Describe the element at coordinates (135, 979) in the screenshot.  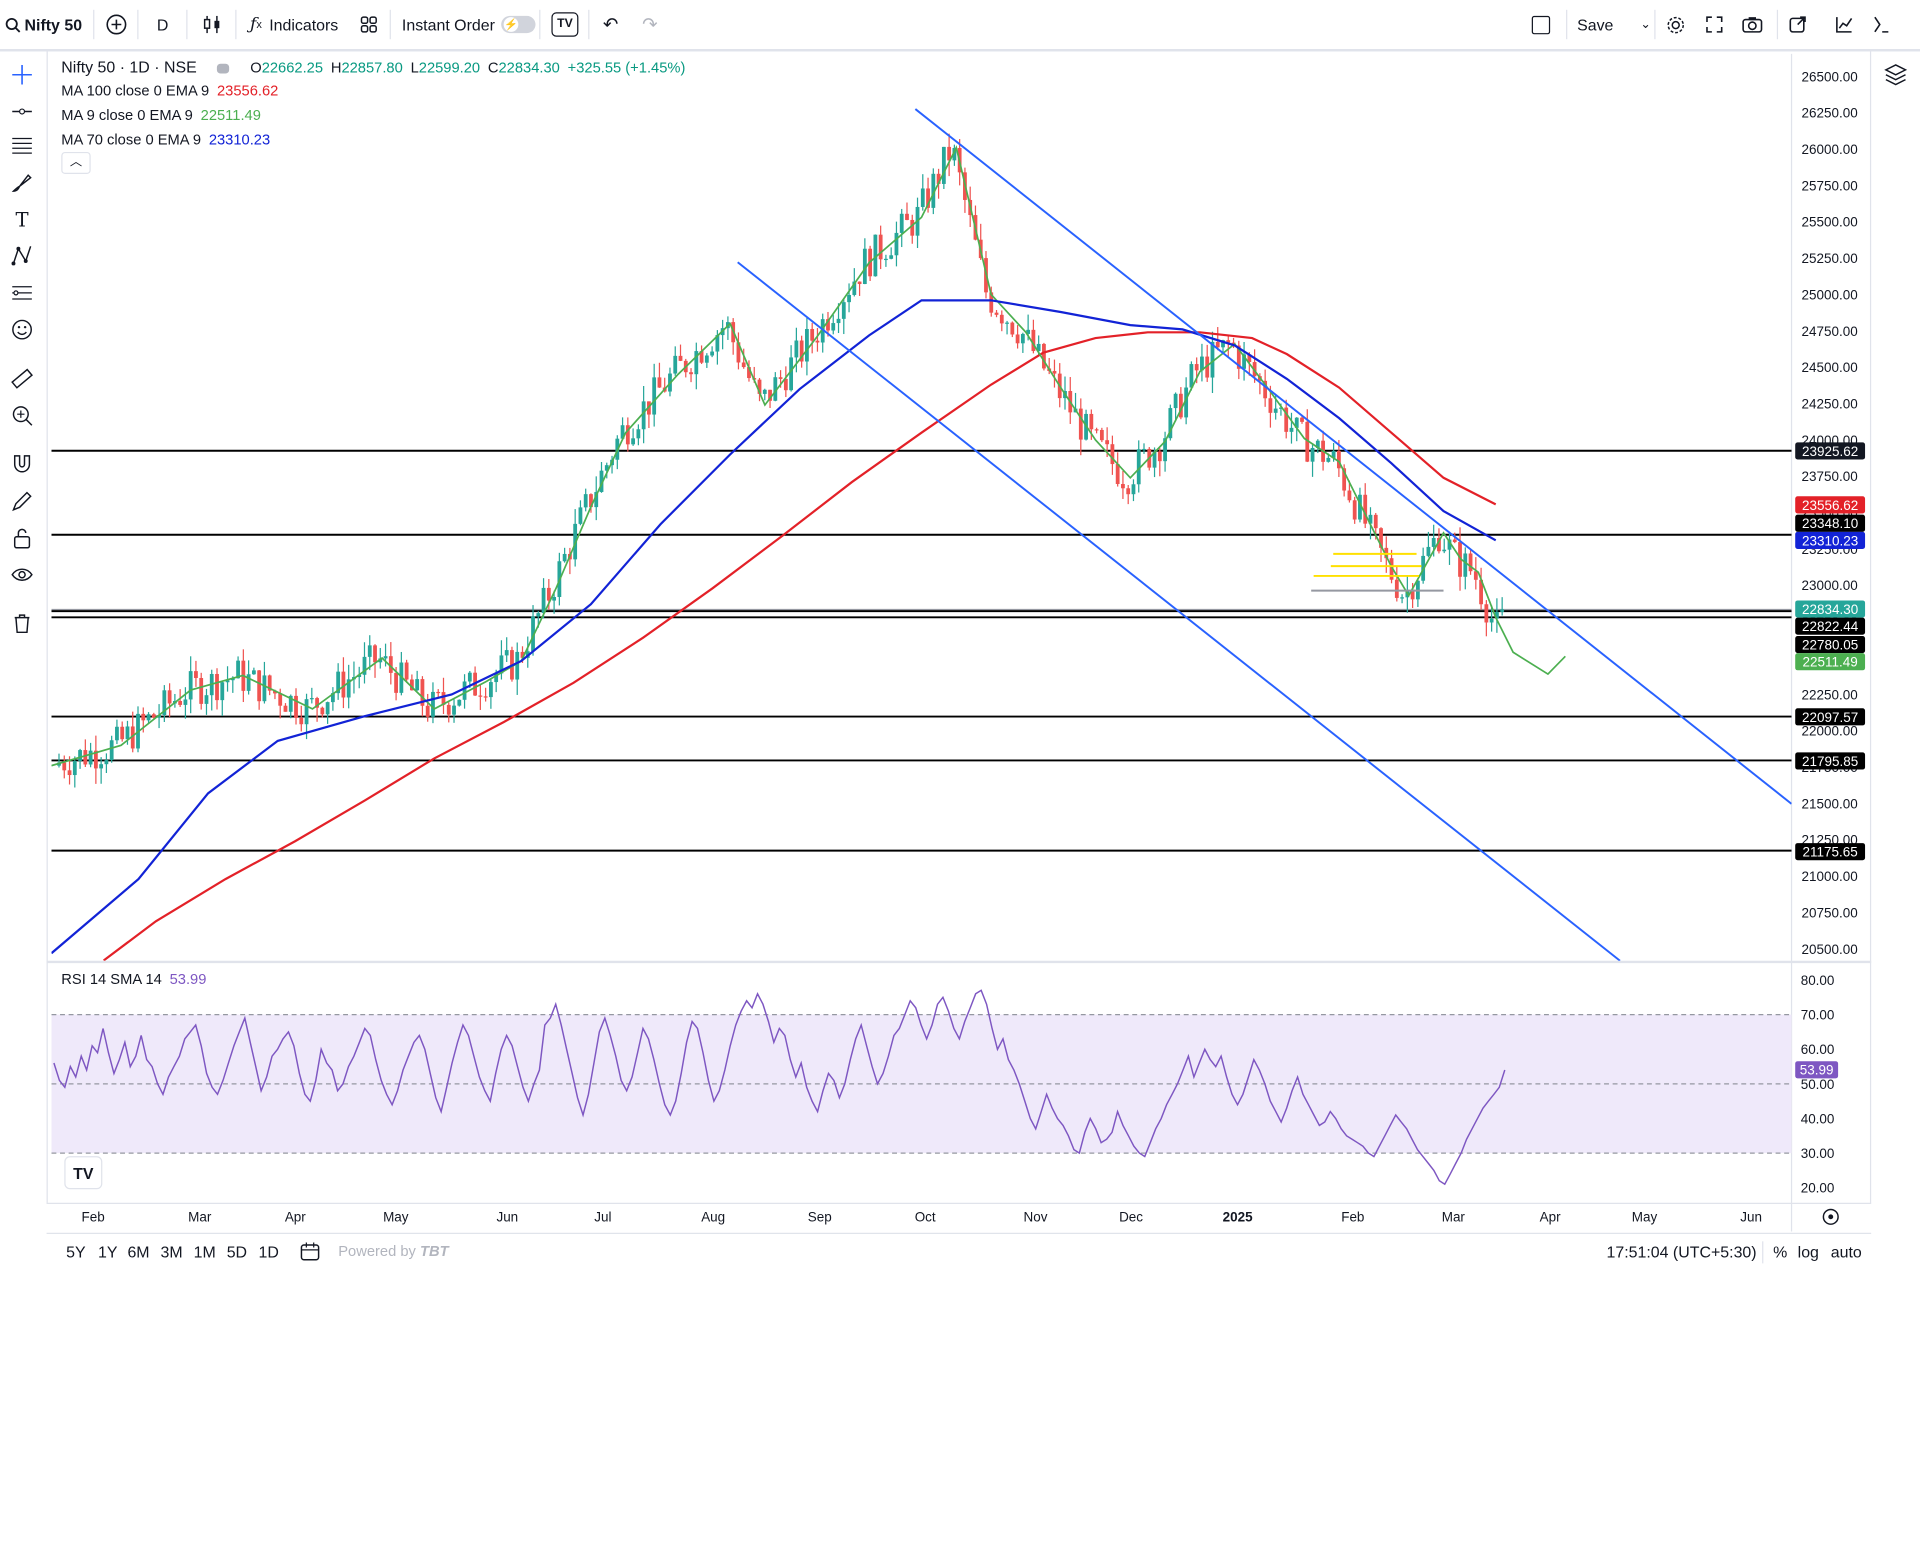
I see `rsi-legend: RSI 14 SMA 14 53.99` at that location.